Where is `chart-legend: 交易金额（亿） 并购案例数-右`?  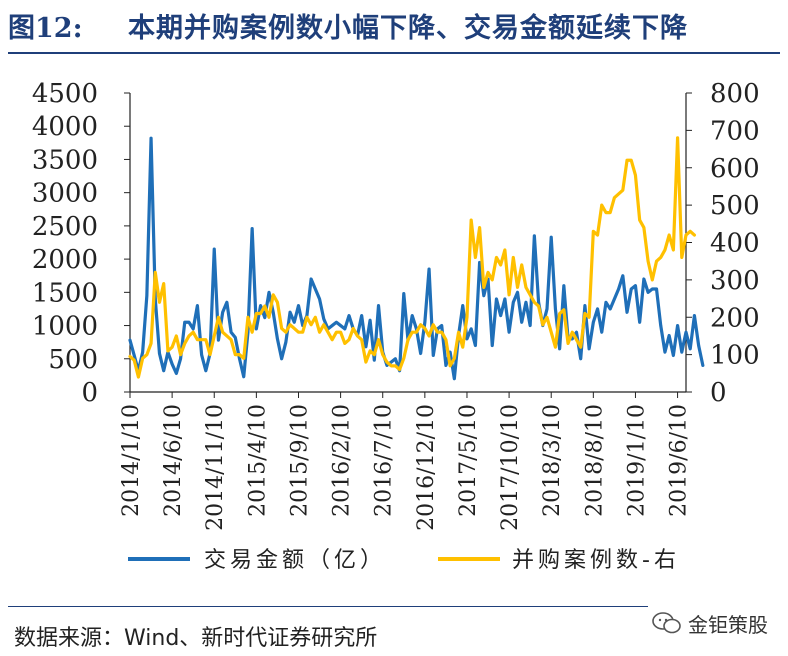
chart-legend: 交易金额（亿） 并购案例数-右 is located at coordinates (404, 560).